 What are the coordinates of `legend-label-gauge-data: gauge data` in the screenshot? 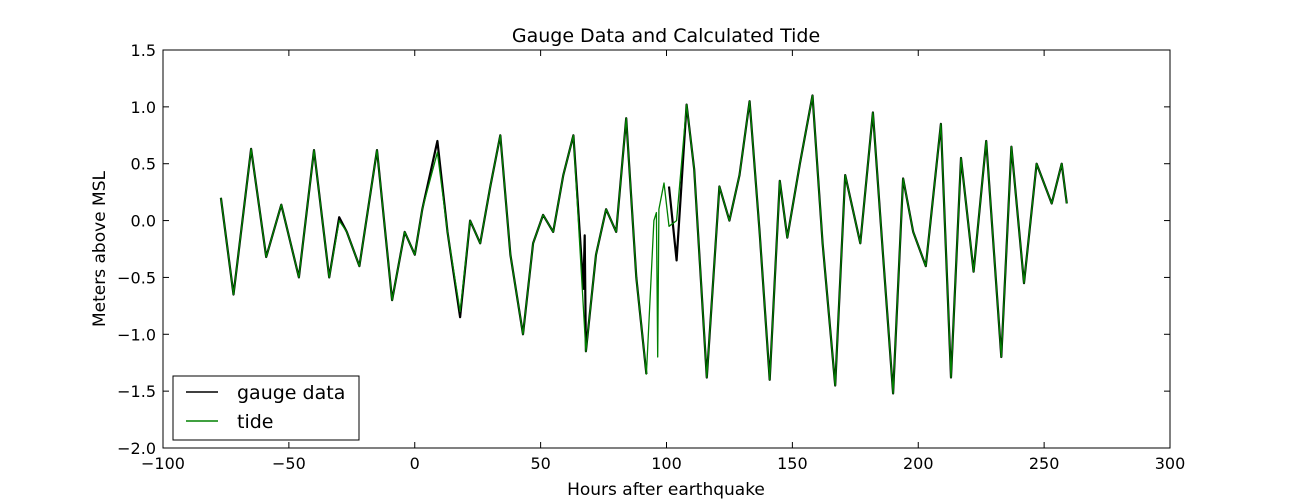 It's located at (291, 393).